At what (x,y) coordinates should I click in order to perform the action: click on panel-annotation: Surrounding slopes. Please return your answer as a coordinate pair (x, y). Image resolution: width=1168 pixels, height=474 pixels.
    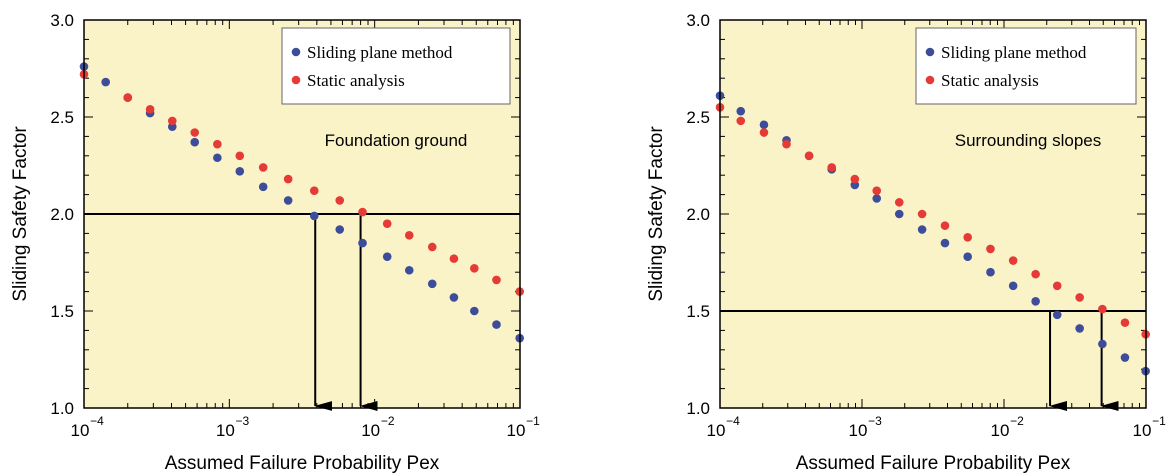
    Looking at the image, I should click on (1028, 140).